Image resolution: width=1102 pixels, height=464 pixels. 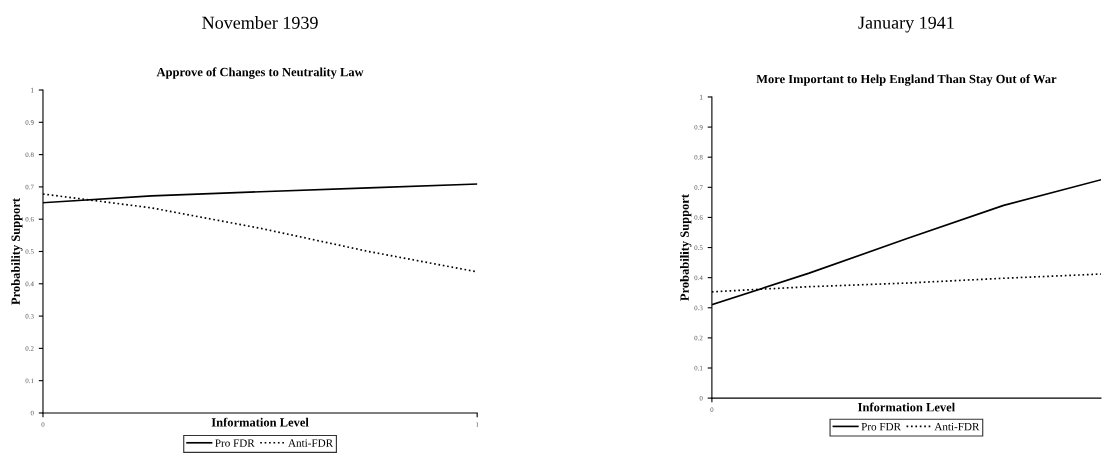 I want to click on chart-title: January 1941, so click(x=906, y=24).